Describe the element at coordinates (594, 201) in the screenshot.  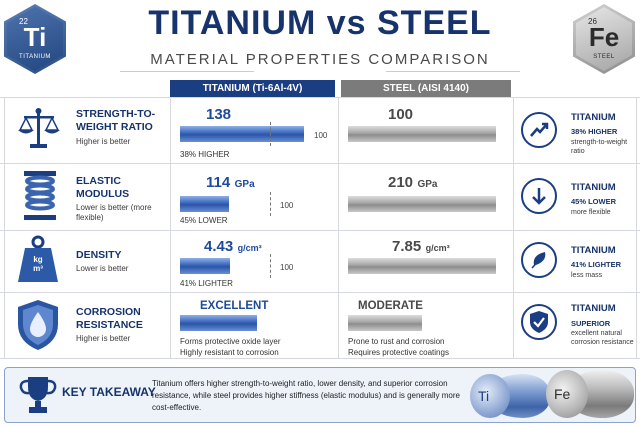
I see `result-strong-modulus: 45% LOWER` at that location.